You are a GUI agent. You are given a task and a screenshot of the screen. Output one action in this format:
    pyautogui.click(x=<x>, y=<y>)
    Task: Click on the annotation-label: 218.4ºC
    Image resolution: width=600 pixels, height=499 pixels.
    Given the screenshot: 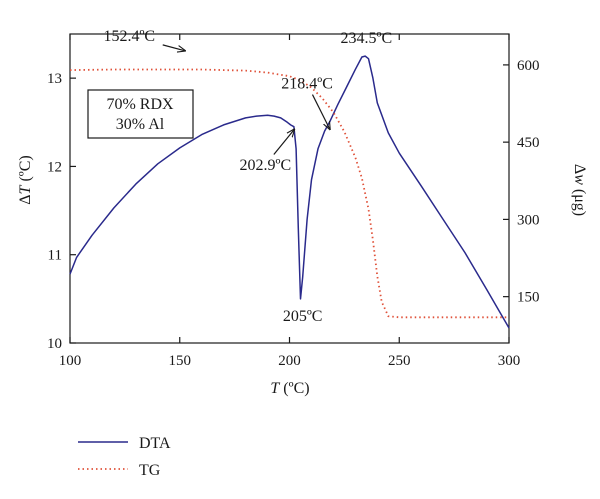 What is the action you would take?
    pyautogui.click(x=307, y=84)
    